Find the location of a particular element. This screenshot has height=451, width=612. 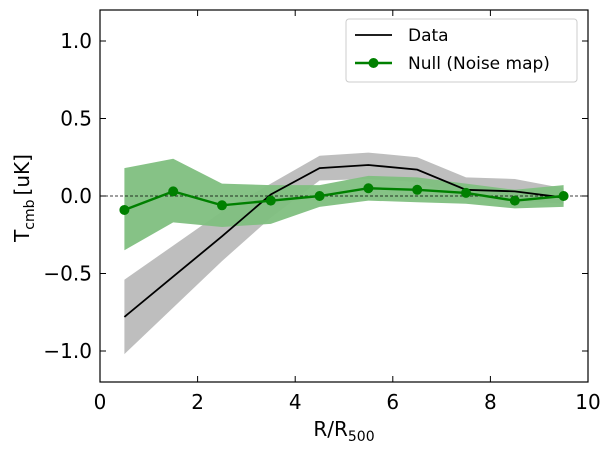

series-markers is located at coordinates (344, 199).